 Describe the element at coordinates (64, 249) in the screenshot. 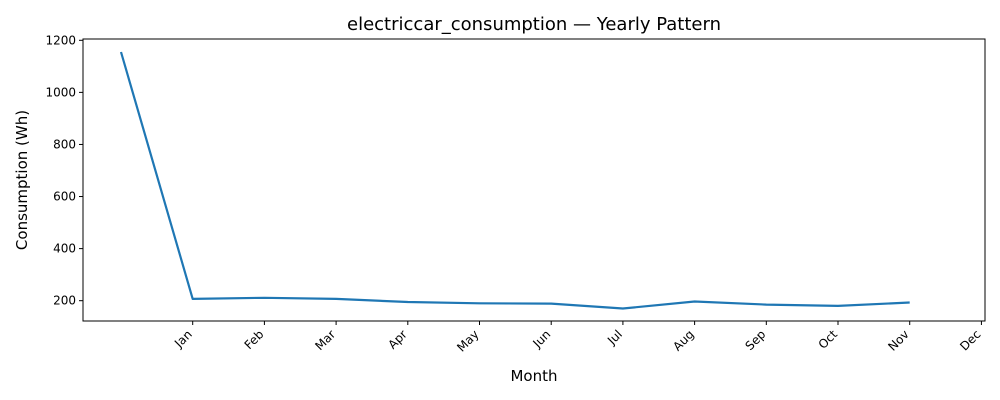

I see `y-tick-label: 400` at that location.